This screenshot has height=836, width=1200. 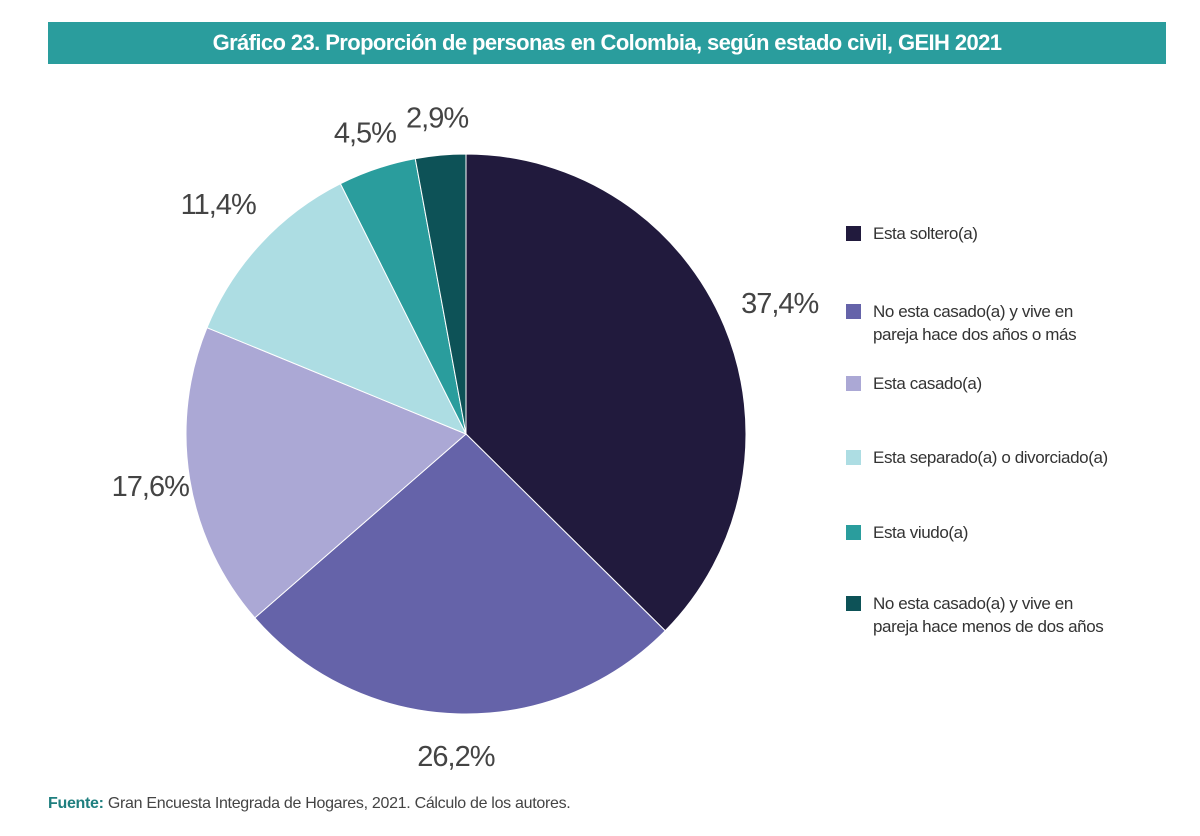 What do you see at coordinates (218, 205) in the screenshot?
I see `slice-value-label: 11,4%` at bounding box center [218, 205].